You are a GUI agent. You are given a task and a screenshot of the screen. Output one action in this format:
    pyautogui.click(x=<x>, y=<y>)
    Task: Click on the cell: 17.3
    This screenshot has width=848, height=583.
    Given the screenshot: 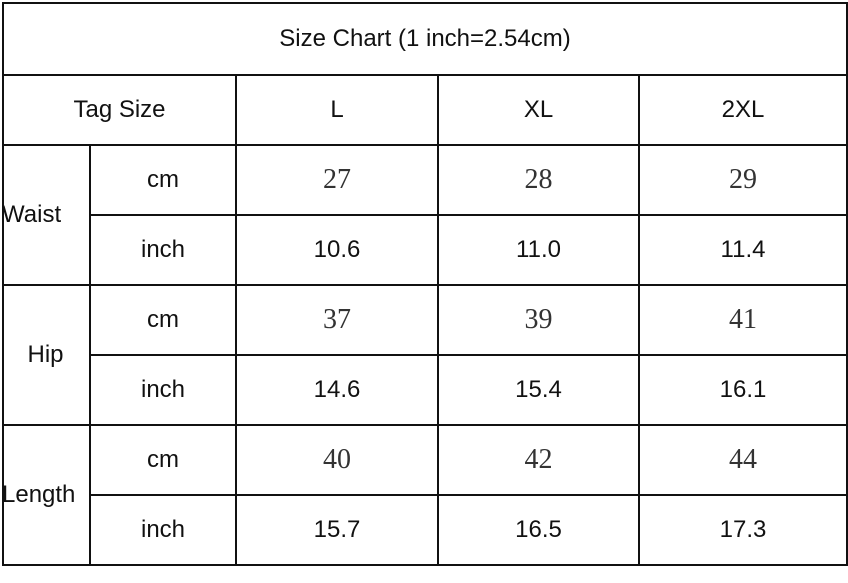 What is the action you would take?
    pyautogui.click(x=742, y=530)
    